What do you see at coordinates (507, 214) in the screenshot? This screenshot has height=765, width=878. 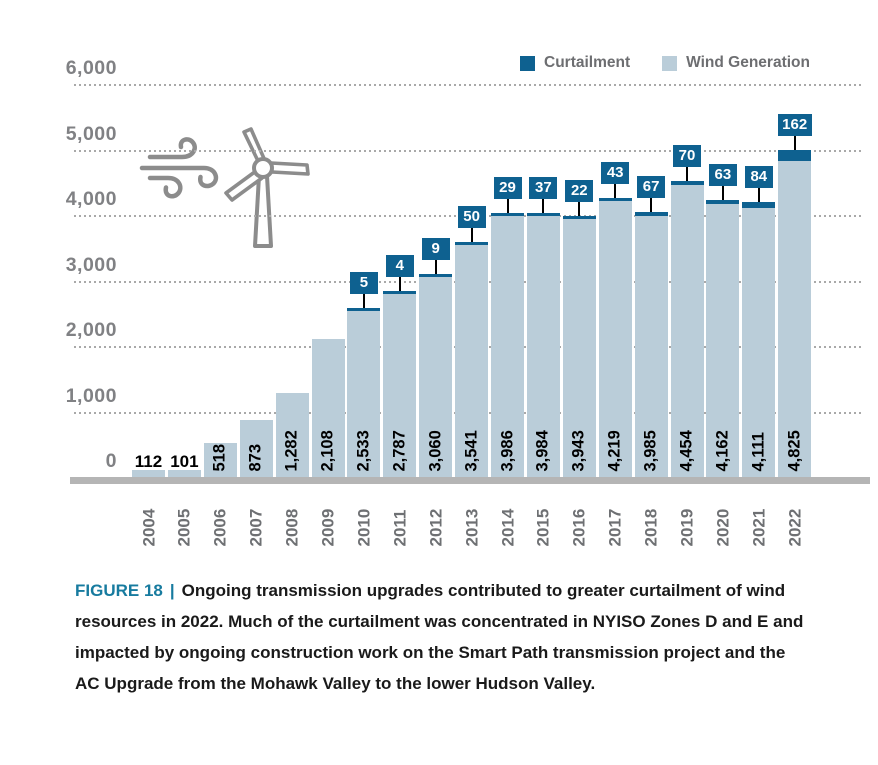 I see `curtailment-cap-2014` at bounding box center [507, 214].